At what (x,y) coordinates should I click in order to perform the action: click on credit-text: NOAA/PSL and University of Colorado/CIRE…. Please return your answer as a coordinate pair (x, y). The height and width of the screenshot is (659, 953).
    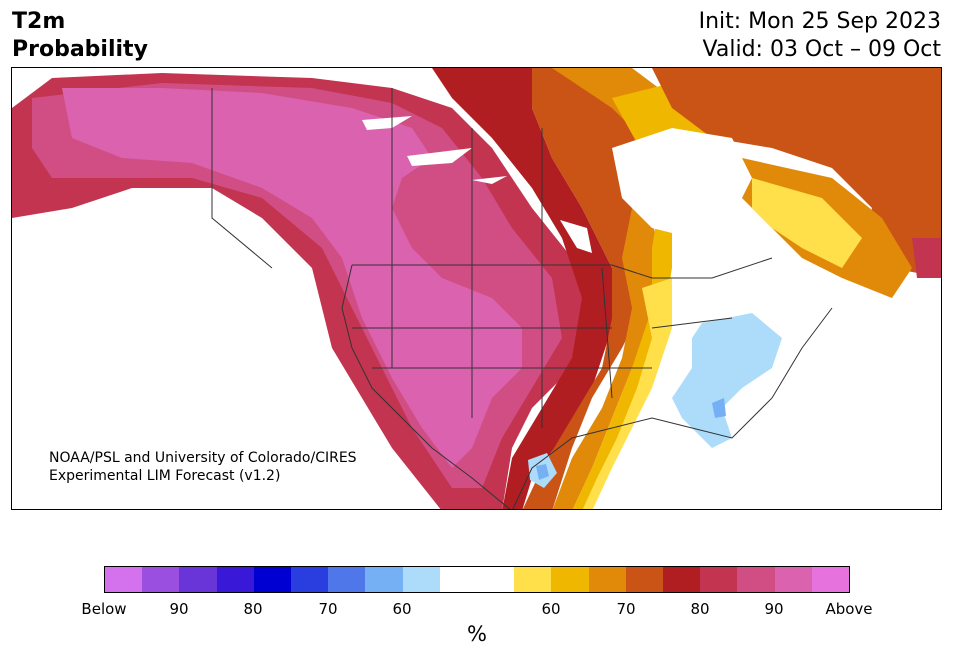
    Looking at the image, I should click on (203, 467).